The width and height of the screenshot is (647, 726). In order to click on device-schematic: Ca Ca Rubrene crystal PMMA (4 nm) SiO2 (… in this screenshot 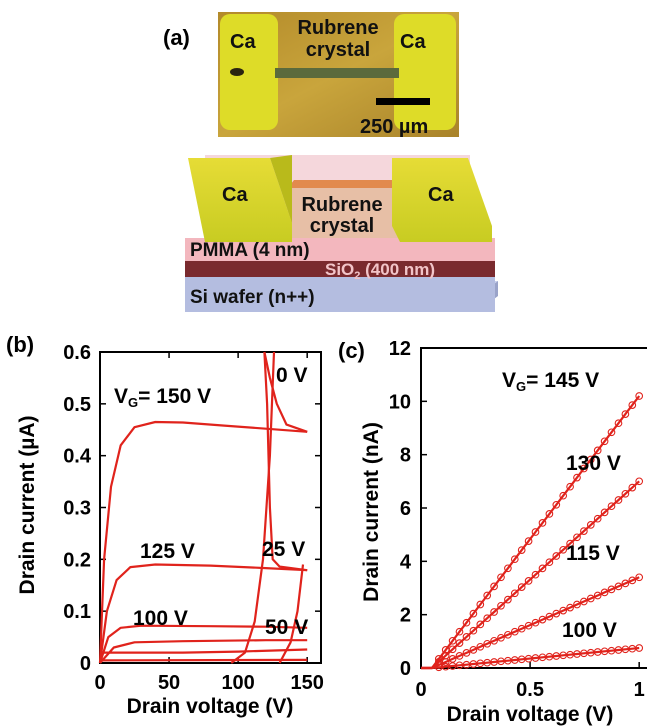, I will do `click(341, 233)`.